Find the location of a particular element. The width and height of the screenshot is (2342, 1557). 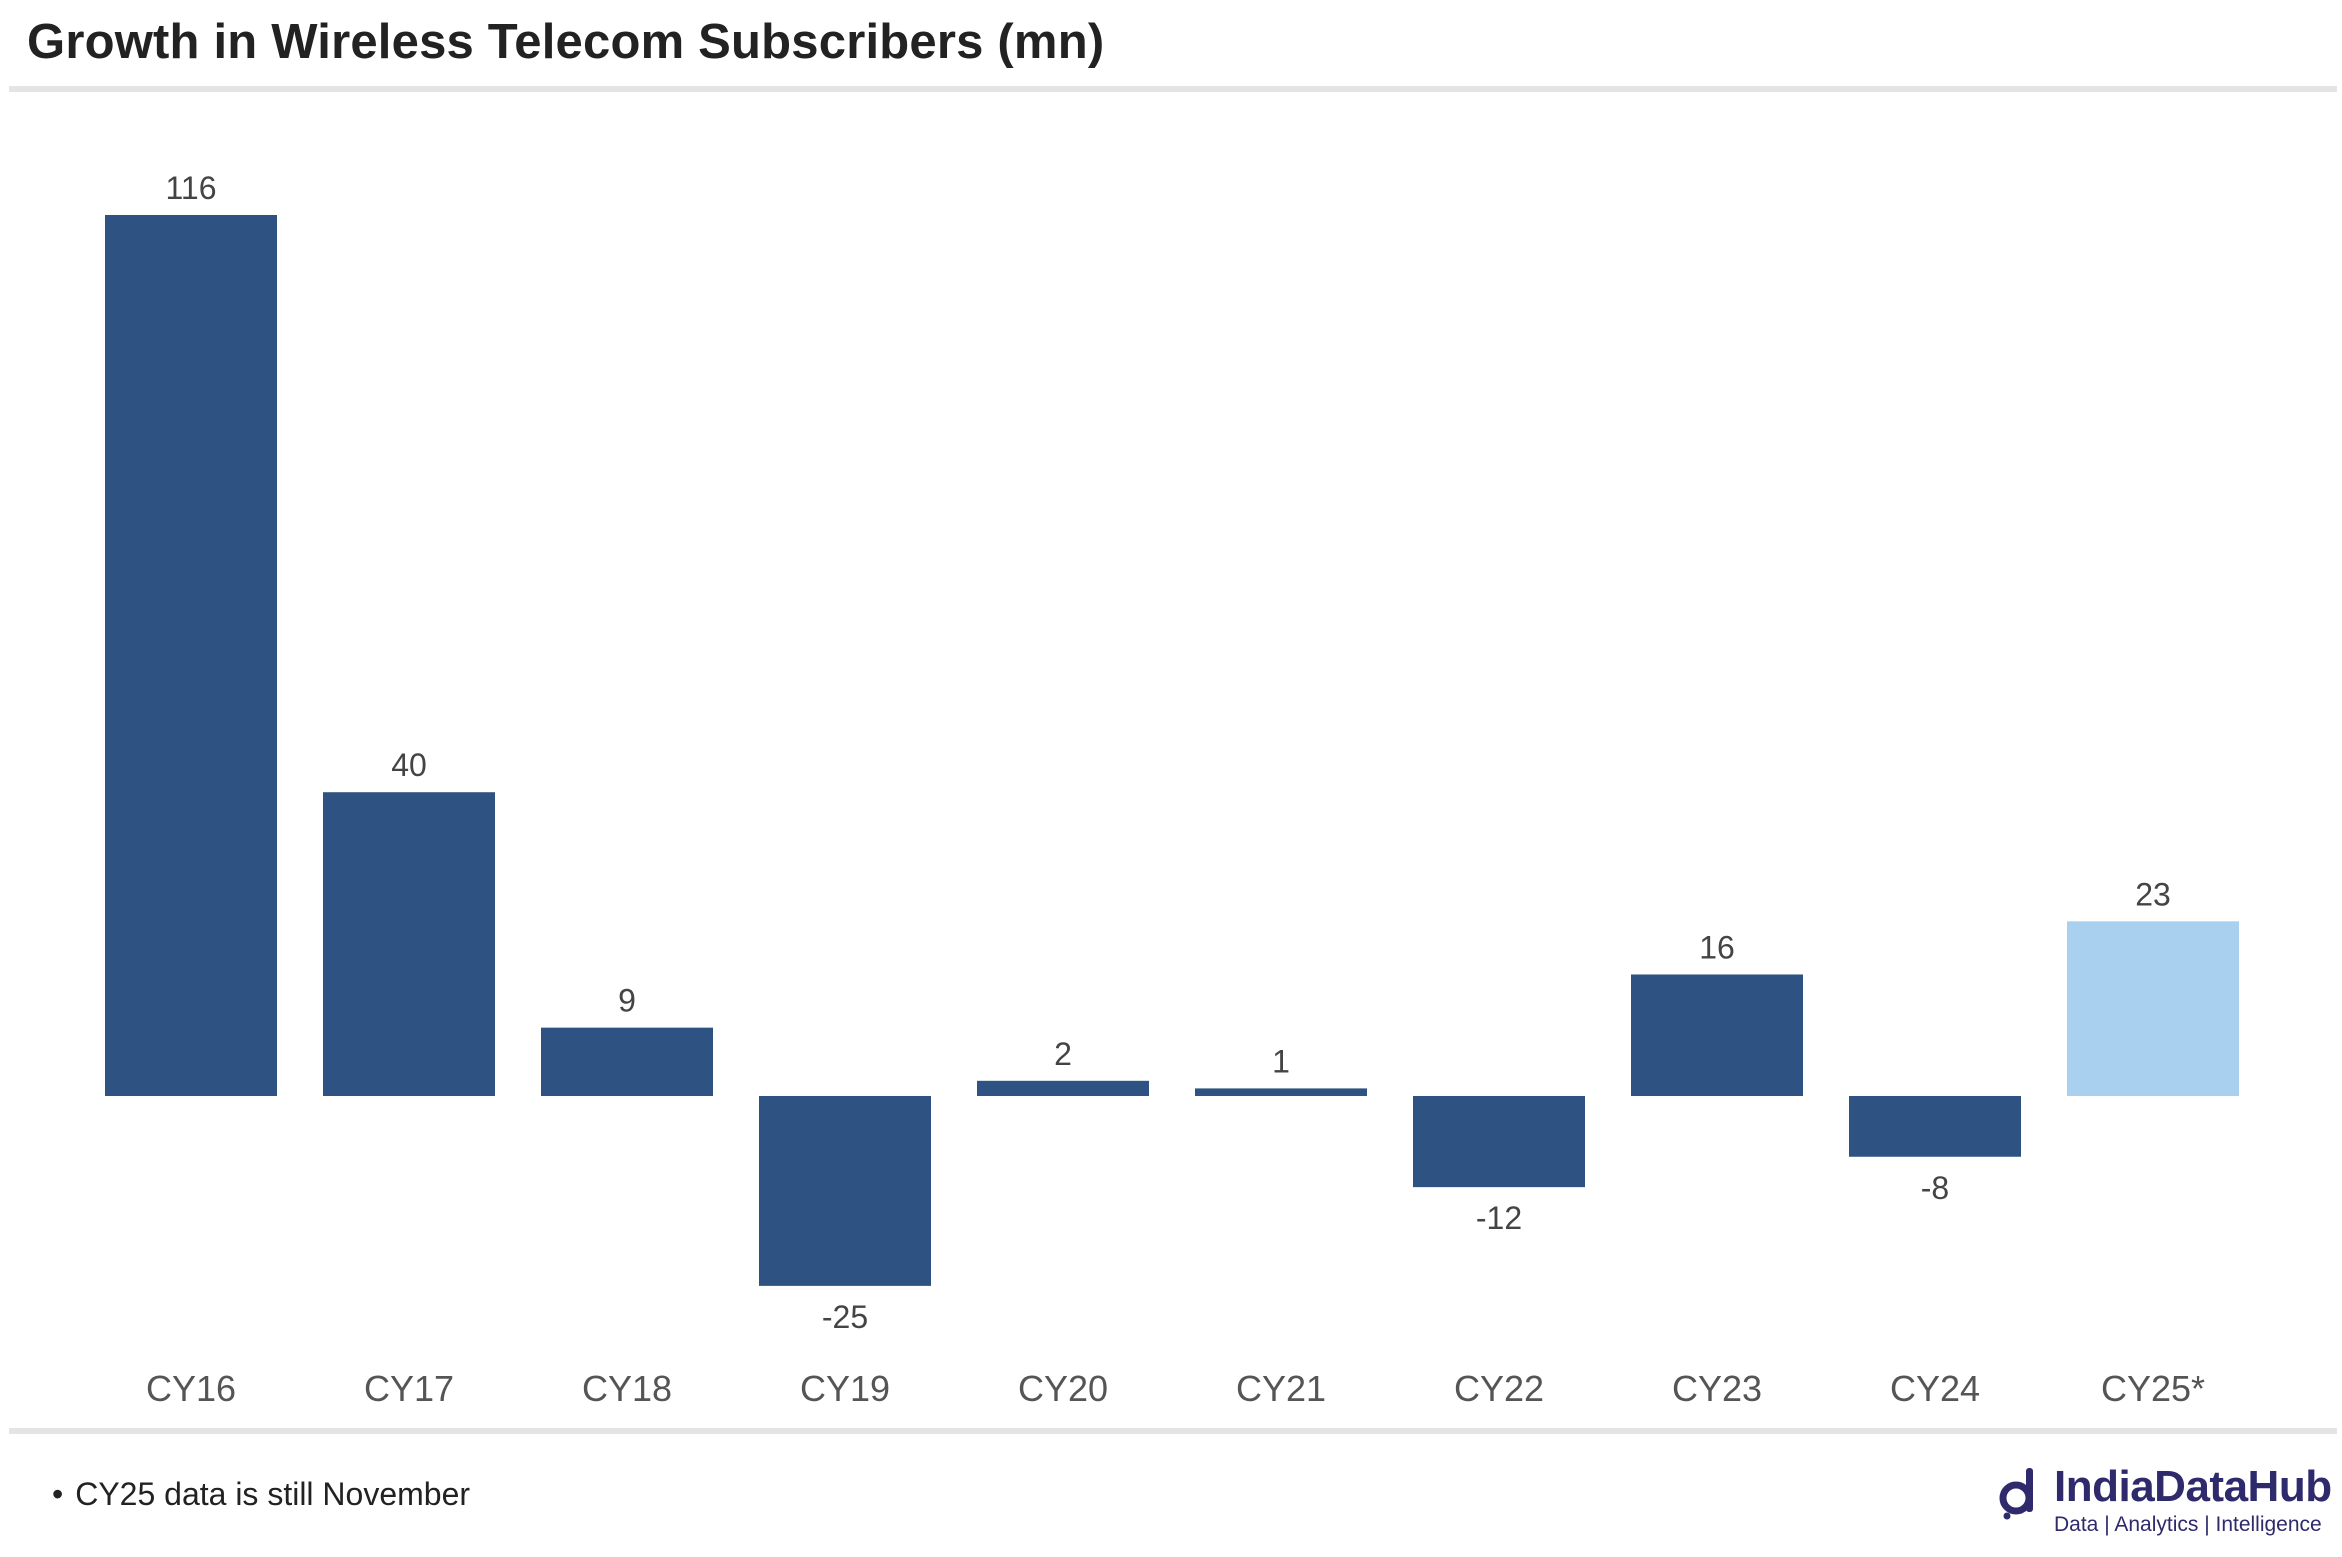

indiadatahub-logo-icon is located at coordinates (2016, 1494).